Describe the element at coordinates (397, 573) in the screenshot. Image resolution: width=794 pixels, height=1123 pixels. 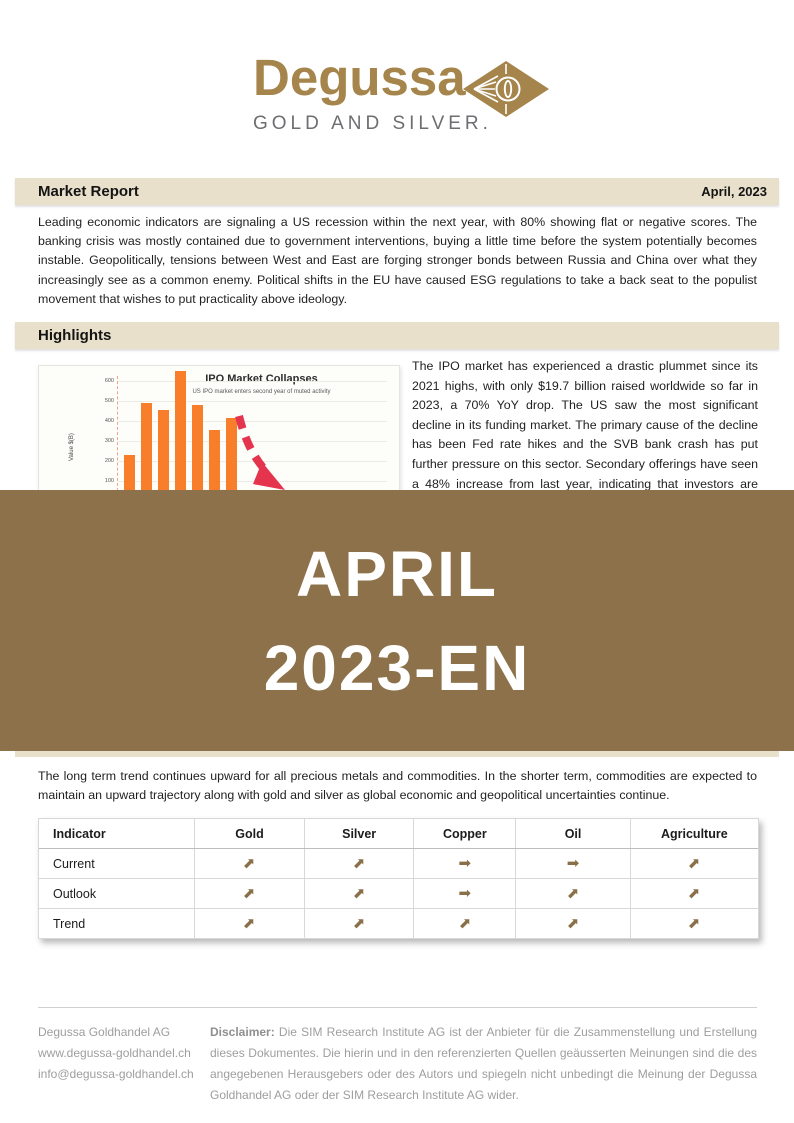
I see `overlay-month: APRIL` at that location.